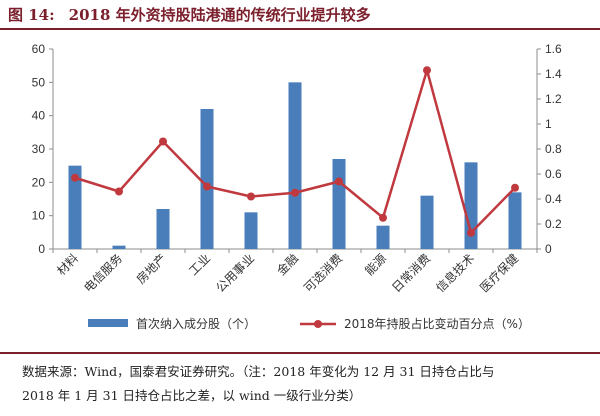 Image resolution: width=600 pixels, height=416 pixels. I want to click on right-tick-label: 1, so click(548, 124).